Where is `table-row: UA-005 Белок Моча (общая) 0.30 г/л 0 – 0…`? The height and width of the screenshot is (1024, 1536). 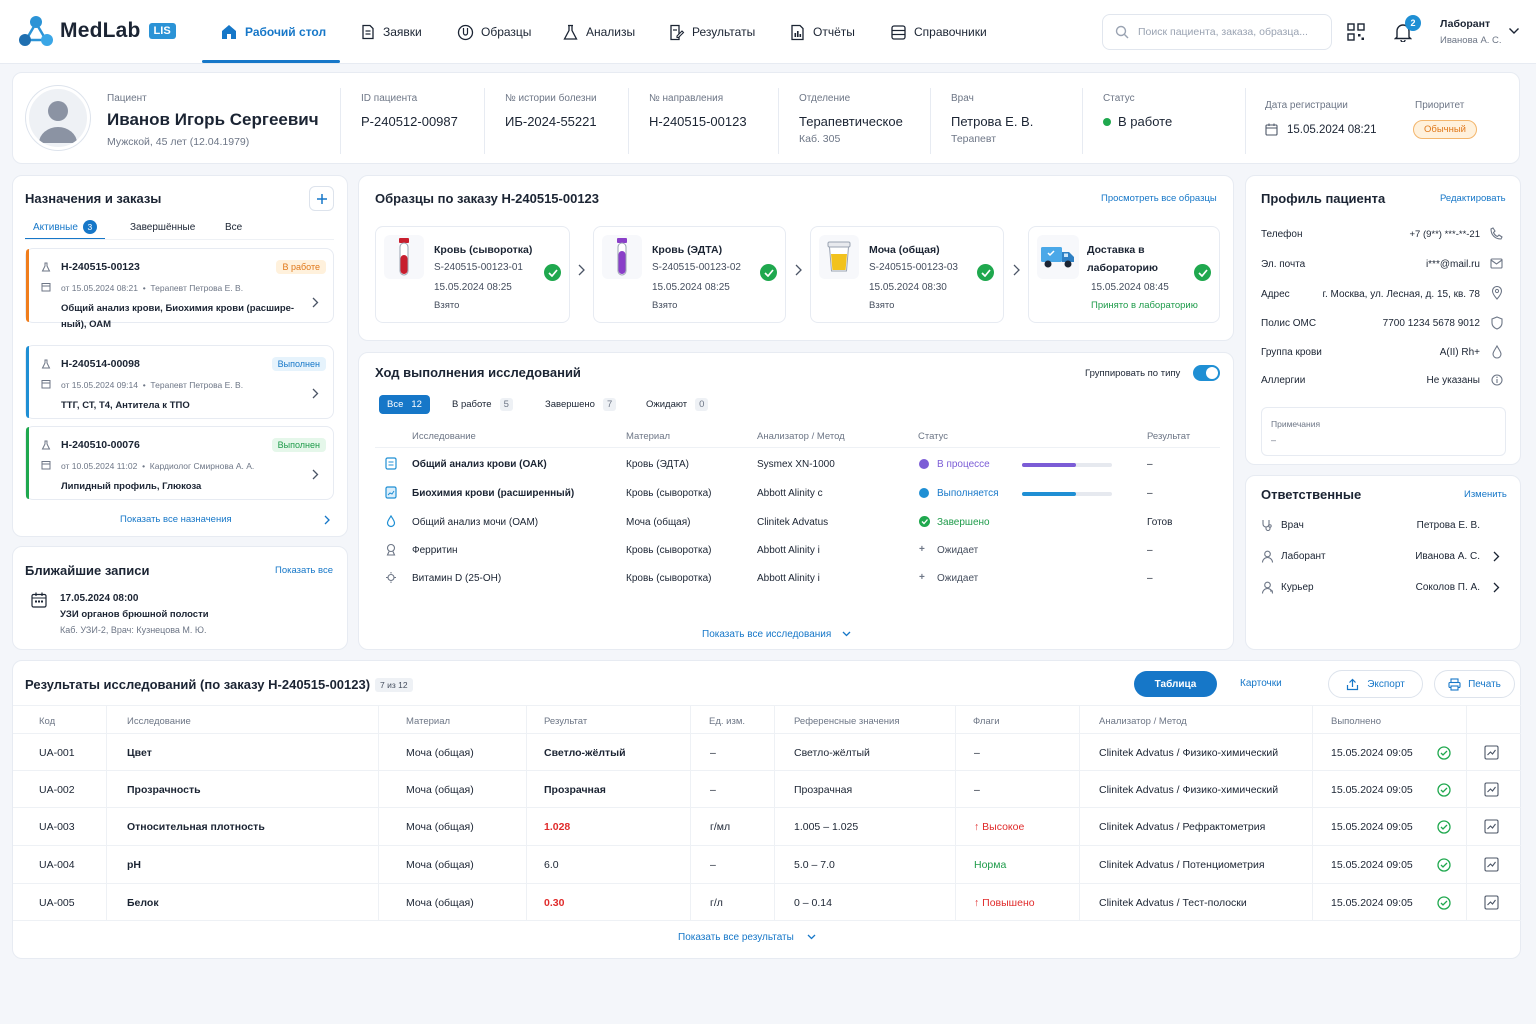 table-row: UA-005 Белок Моча (общая) 0.30 г/л 0 – 0… is located at coordinates (767, 902).